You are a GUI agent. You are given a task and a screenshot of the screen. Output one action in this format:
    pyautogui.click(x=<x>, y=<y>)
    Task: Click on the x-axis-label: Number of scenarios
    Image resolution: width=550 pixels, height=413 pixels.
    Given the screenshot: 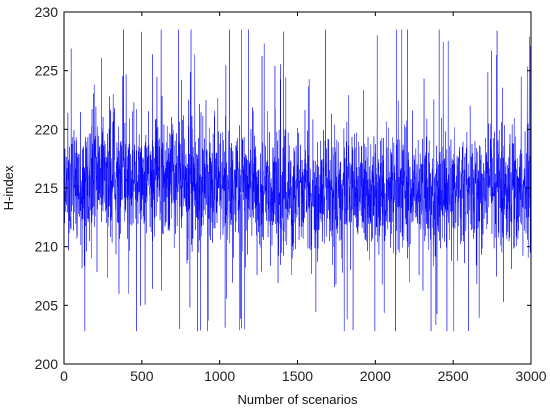 What is the action you would take?
    pyautogui.click(x=298, y=399)
    